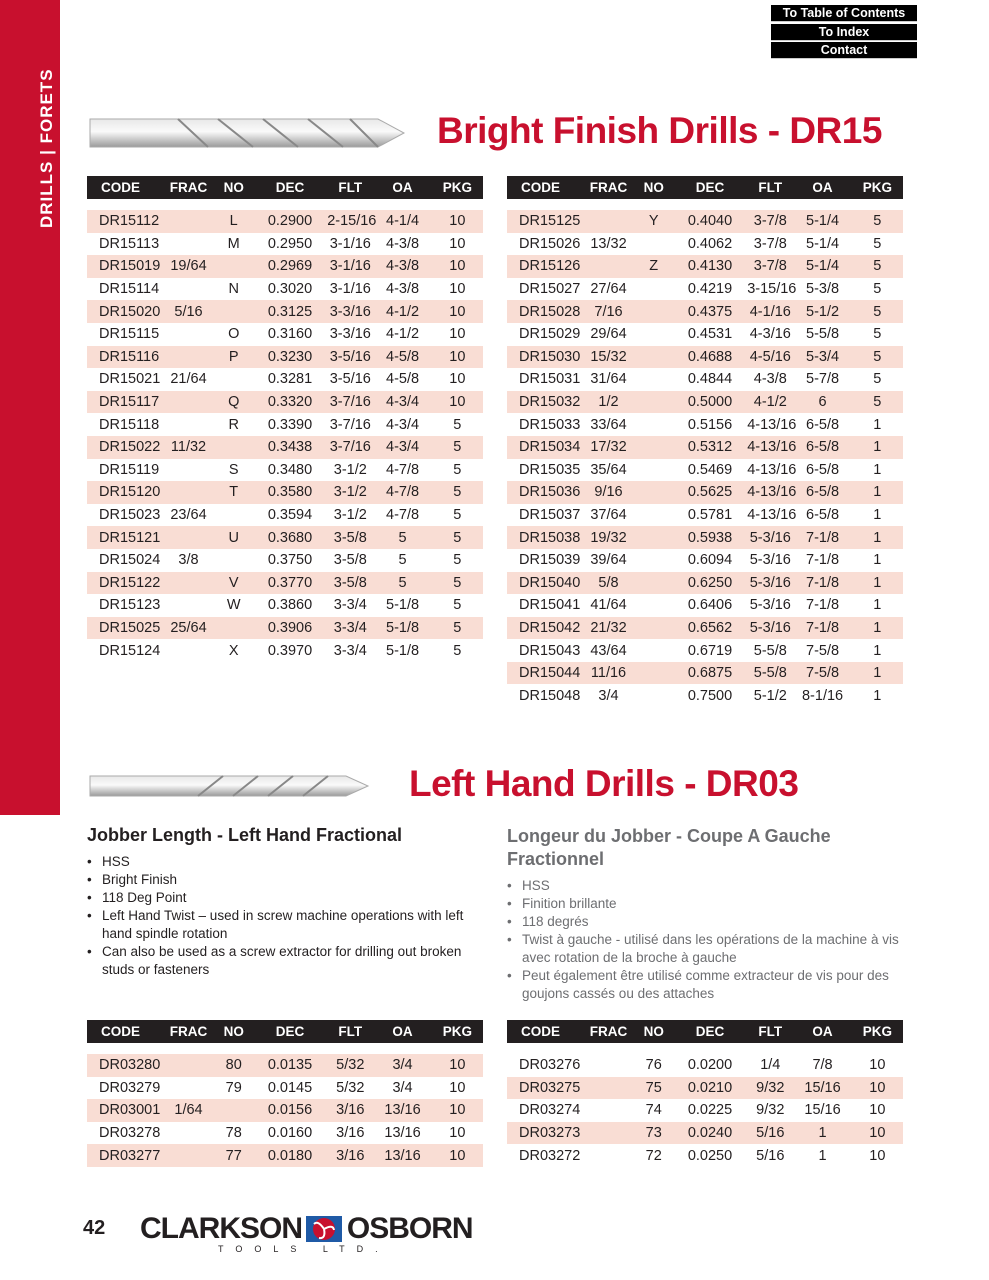  I want to click on cell-dec: 0.5312, so click(710, 447).